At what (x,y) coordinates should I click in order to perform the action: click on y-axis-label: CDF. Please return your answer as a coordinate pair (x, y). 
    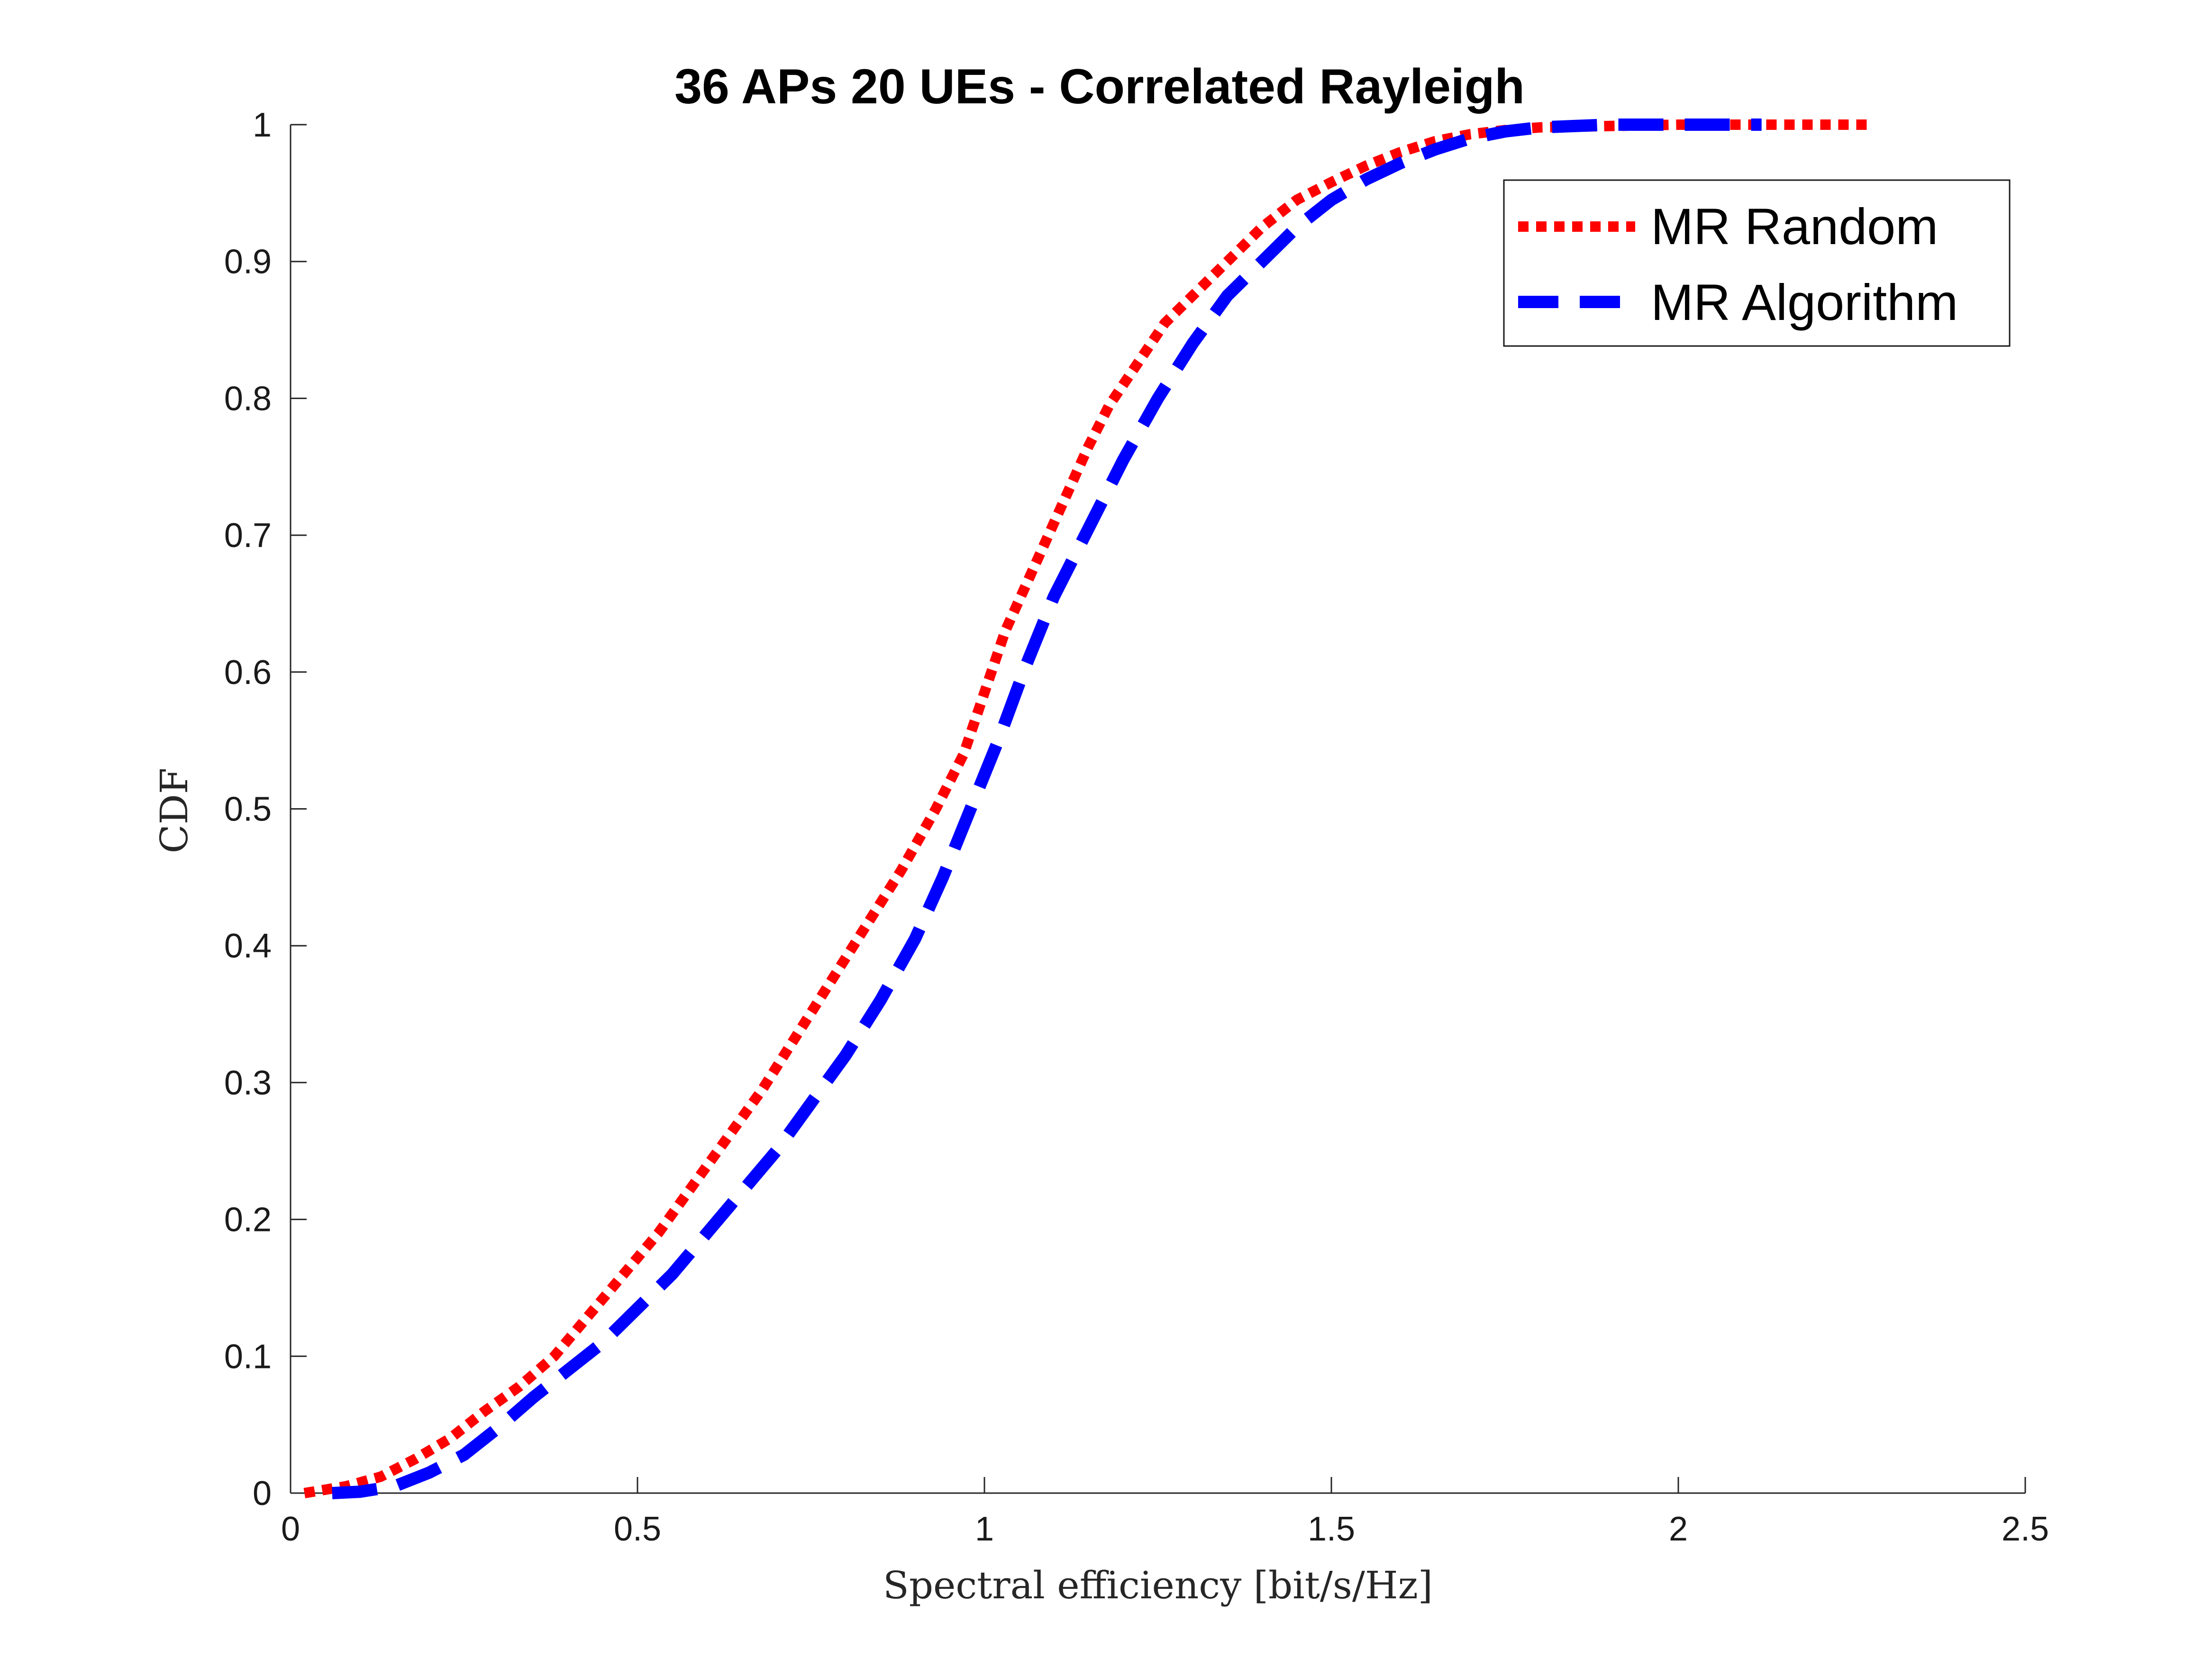
    Looking at the image, I should click on (174, 811).